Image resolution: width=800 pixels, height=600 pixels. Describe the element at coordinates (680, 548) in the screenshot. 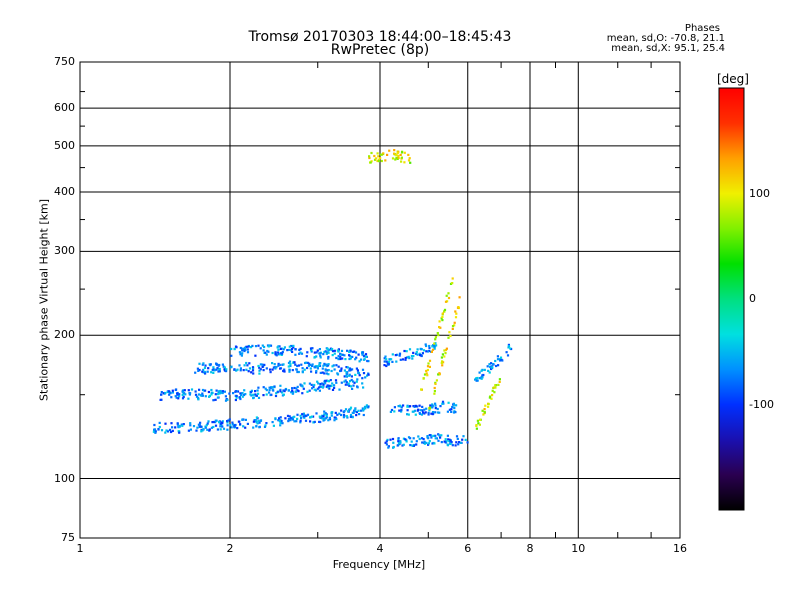

I see `x-tick-label: 16` at that location.